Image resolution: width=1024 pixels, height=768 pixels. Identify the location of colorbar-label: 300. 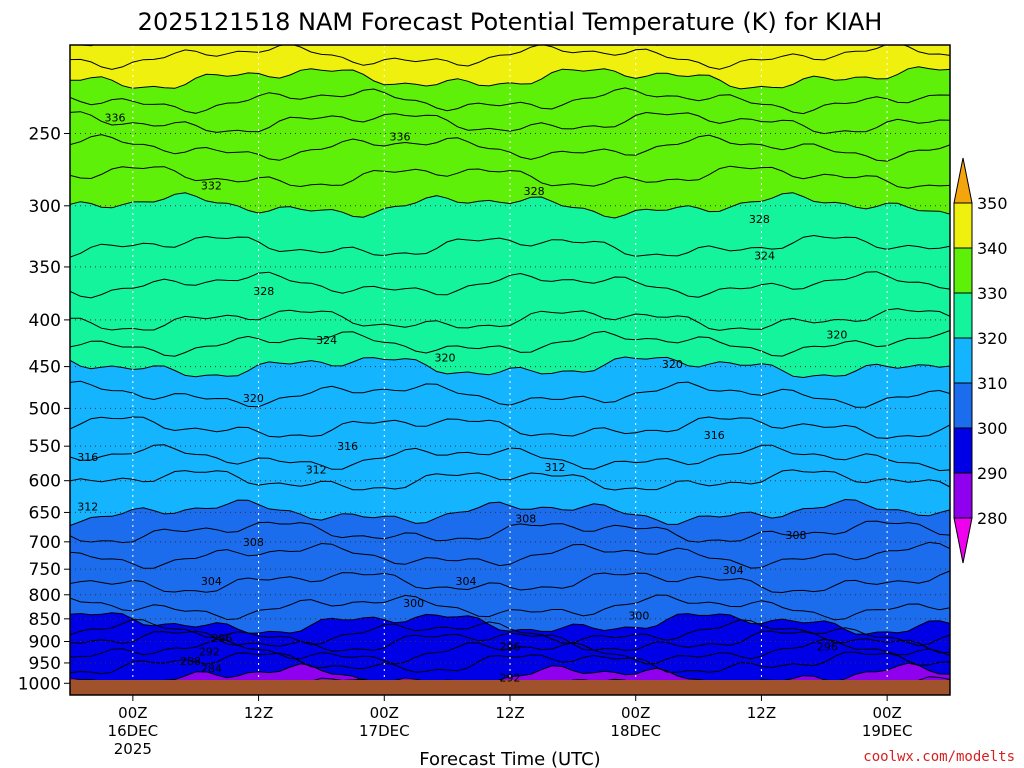
(992, 428).